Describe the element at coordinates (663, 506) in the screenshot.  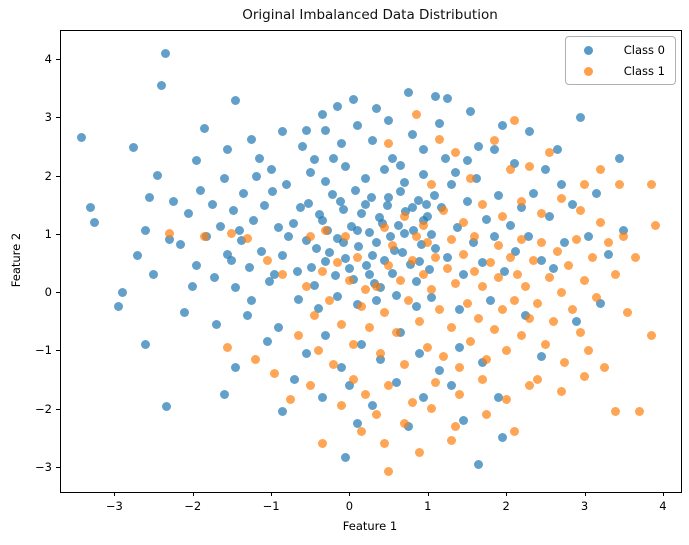
I see `x-tick-label: 4` at that location.